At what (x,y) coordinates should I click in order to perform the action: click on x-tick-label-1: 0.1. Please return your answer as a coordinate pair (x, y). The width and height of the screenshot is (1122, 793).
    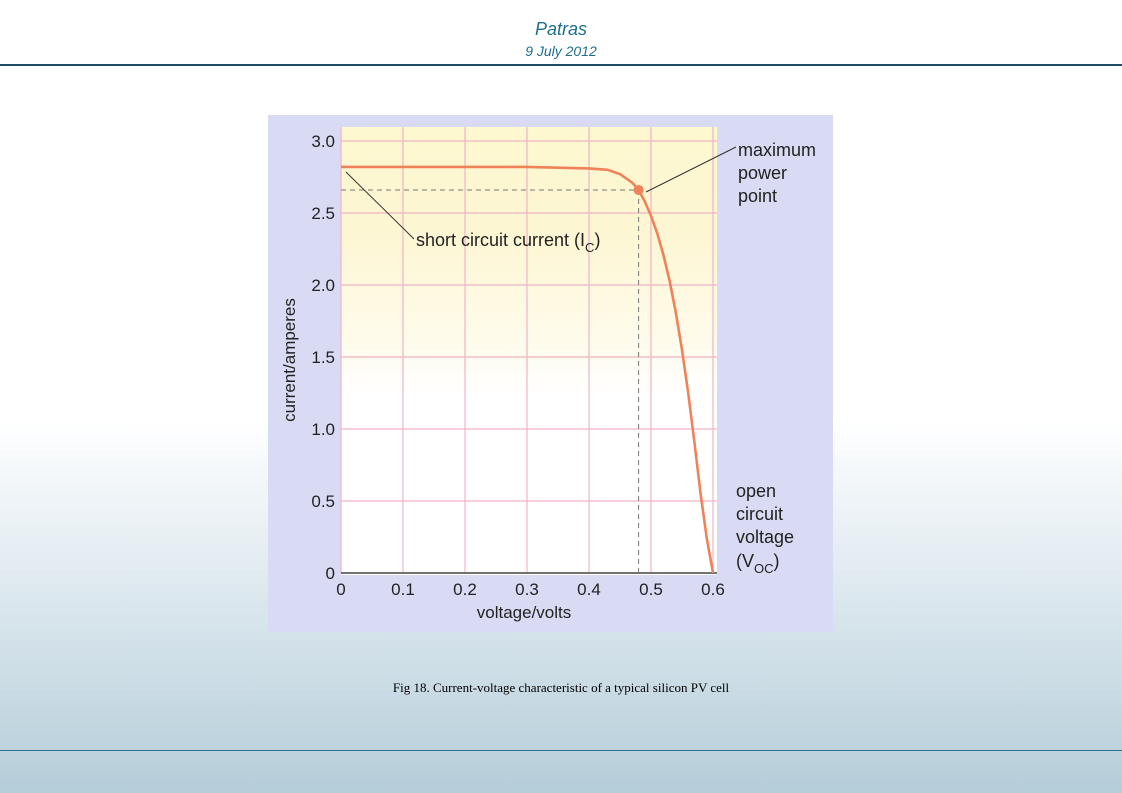
    Looking at the image, I should click on (403, 589).